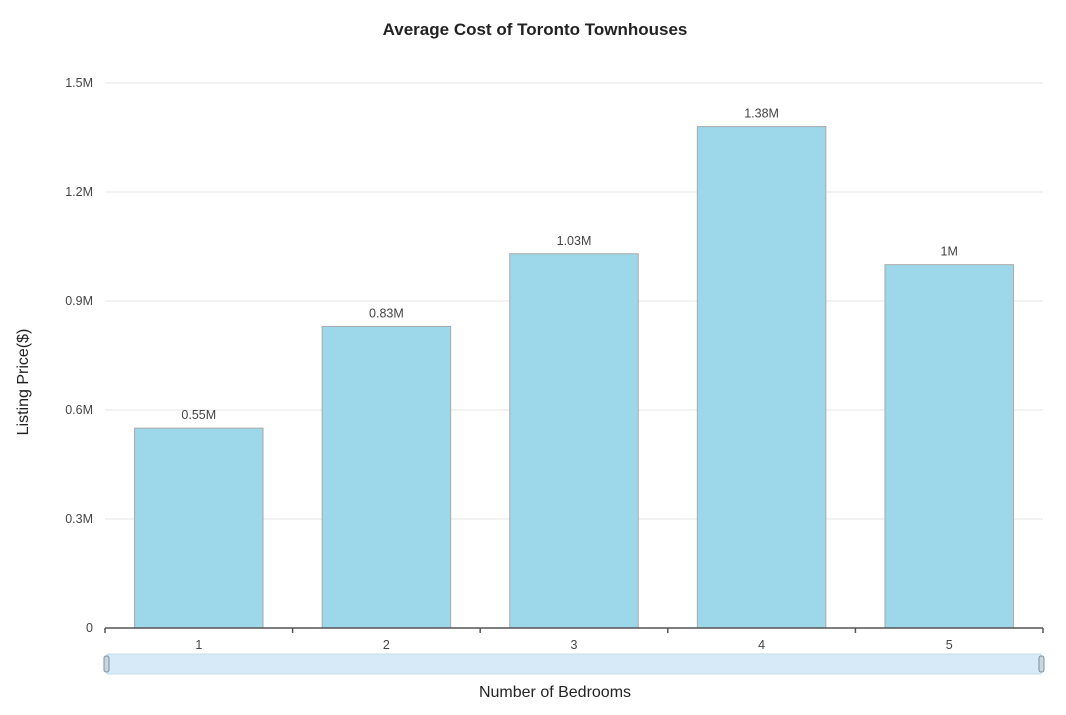 The image size is (1066, 715). What do you see at coordinates (761, 114) in the screenshot?
I see `data-label-4: 1.38M` at bounding box center [761, 114].